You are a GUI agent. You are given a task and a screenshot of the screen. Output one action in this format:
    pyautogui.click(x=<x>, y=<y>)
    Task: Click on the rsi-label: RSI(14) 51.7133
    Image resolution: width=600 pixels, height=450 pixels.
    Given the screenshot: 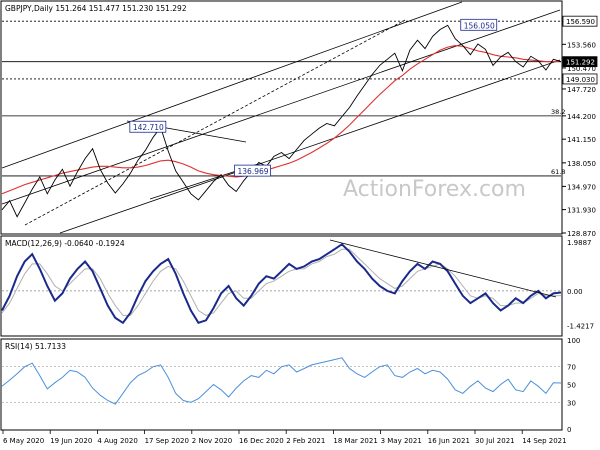 What is the action you would take?
    pyautogui.click(x=35, y=346)
    